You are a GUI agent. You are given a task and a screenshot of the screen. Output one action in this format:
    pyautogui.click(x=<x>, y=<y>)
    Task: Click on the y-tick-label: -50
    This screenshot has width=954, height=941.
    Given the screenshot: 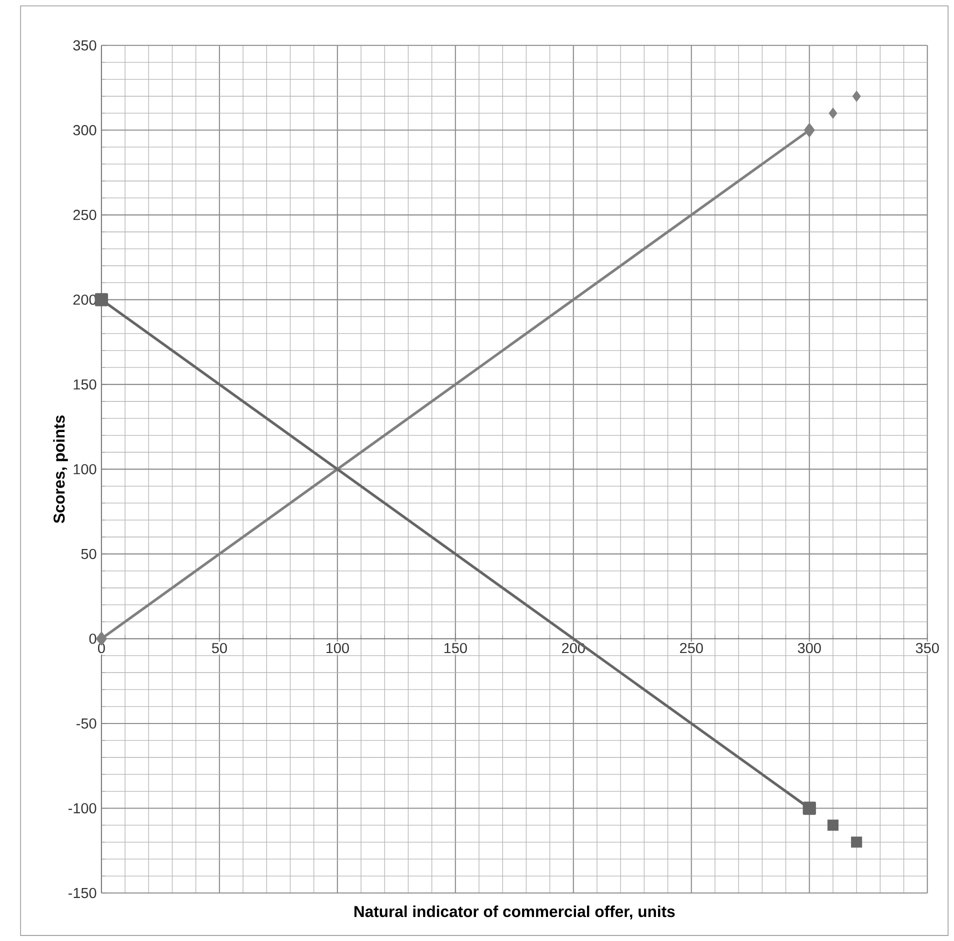 What is the action you would take?
    pyautogui.click(x=86, y=723)
    